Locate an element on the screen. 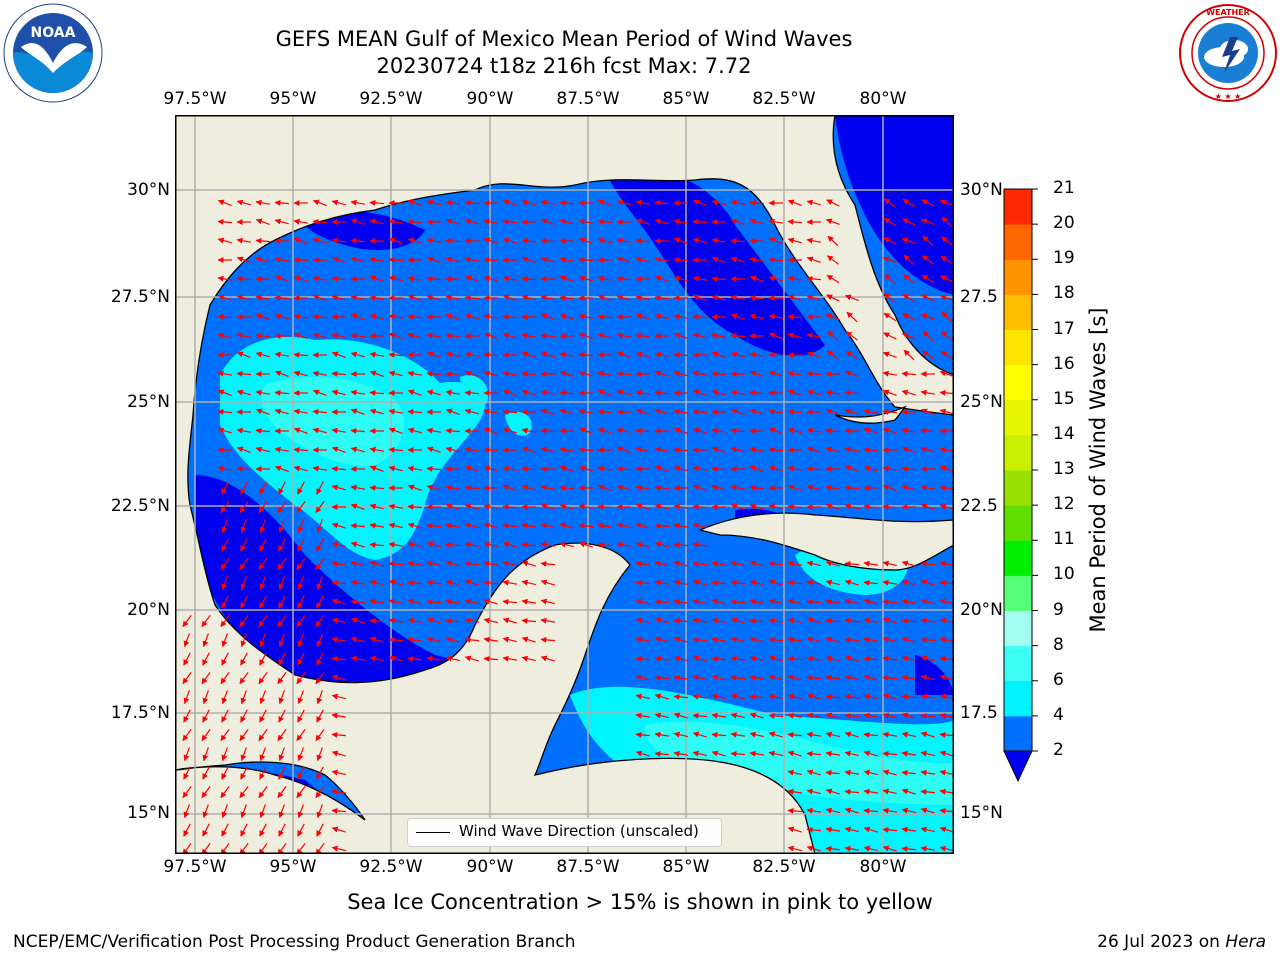 The height and width of the screenshot is (960, 1280). lat-label-left: 22.5°N is located at coordinates (140, 506).